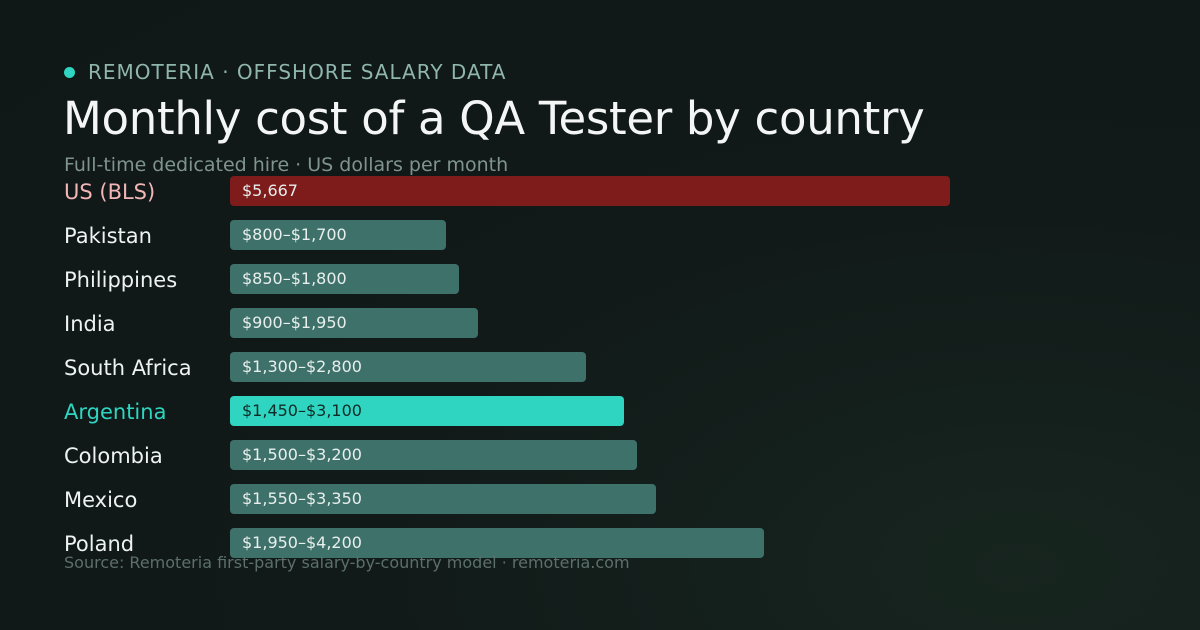 The height and width of the screenshot is (630, 1200). Describe the element at coordinates (600, 367) in the screenshot. I see `bar-row: South Africa $1,300–$2,800` at that location.